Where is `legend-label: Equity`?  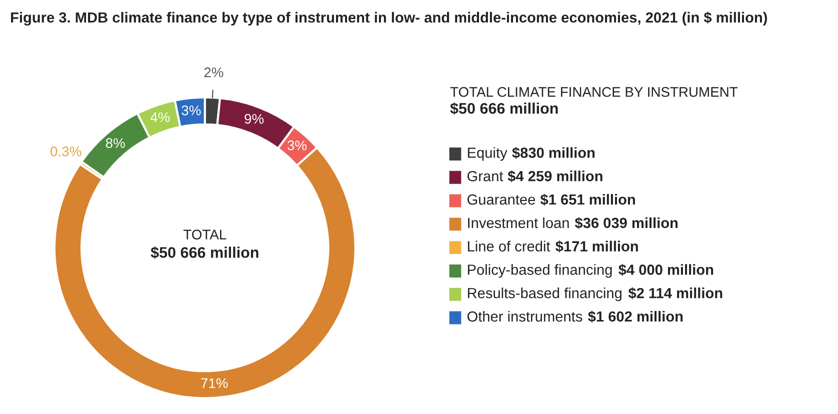 legend-label: Equity is located at coordinates (488, 154).